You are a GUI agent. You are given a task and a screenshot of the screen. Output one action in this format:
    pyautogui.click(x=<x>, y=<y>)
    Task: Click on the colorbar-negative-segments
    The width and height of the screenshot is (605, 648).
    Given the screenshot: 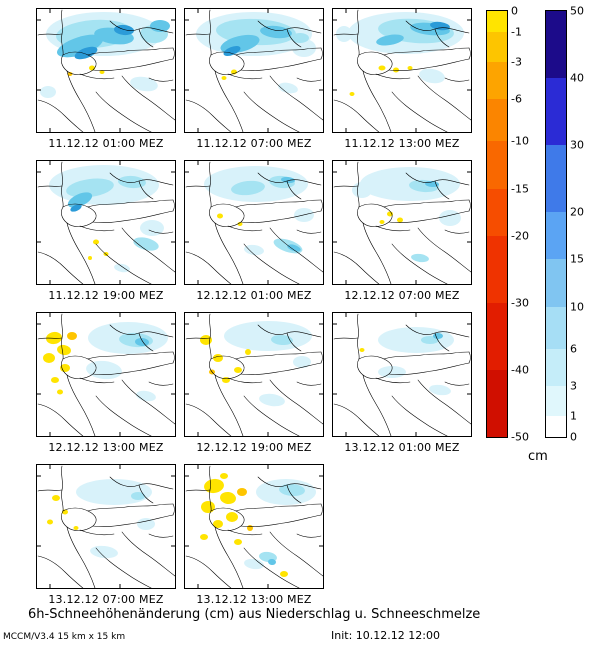 What is the action you would take?
    pyautogui.click(x=497, y=224)
    